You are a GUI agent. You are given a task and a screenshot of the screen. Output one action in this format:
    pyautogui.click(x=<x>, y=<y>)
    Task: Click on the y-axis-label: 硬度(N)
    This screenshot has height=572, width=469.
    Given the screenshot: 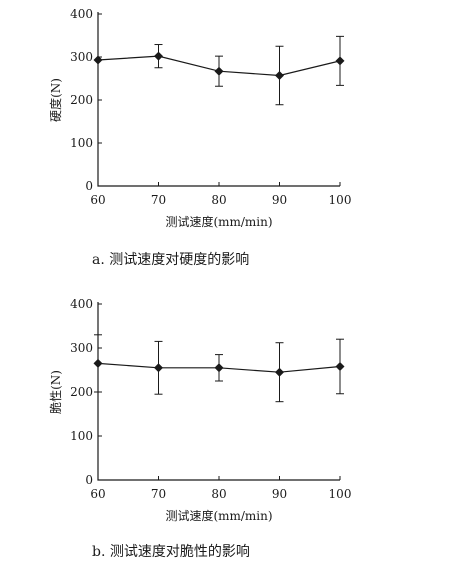 What is the action you would take?
    pyautogui.click(x=55, y=100)
    